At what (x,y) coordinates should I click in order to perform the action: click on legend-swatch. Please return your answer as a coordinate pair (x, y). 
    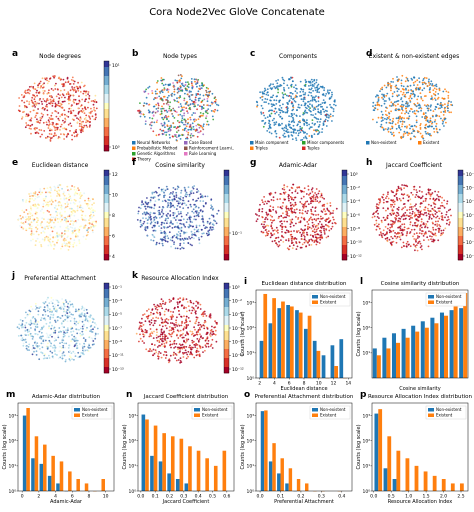
    Looking at the image, I should click on (368, 143).